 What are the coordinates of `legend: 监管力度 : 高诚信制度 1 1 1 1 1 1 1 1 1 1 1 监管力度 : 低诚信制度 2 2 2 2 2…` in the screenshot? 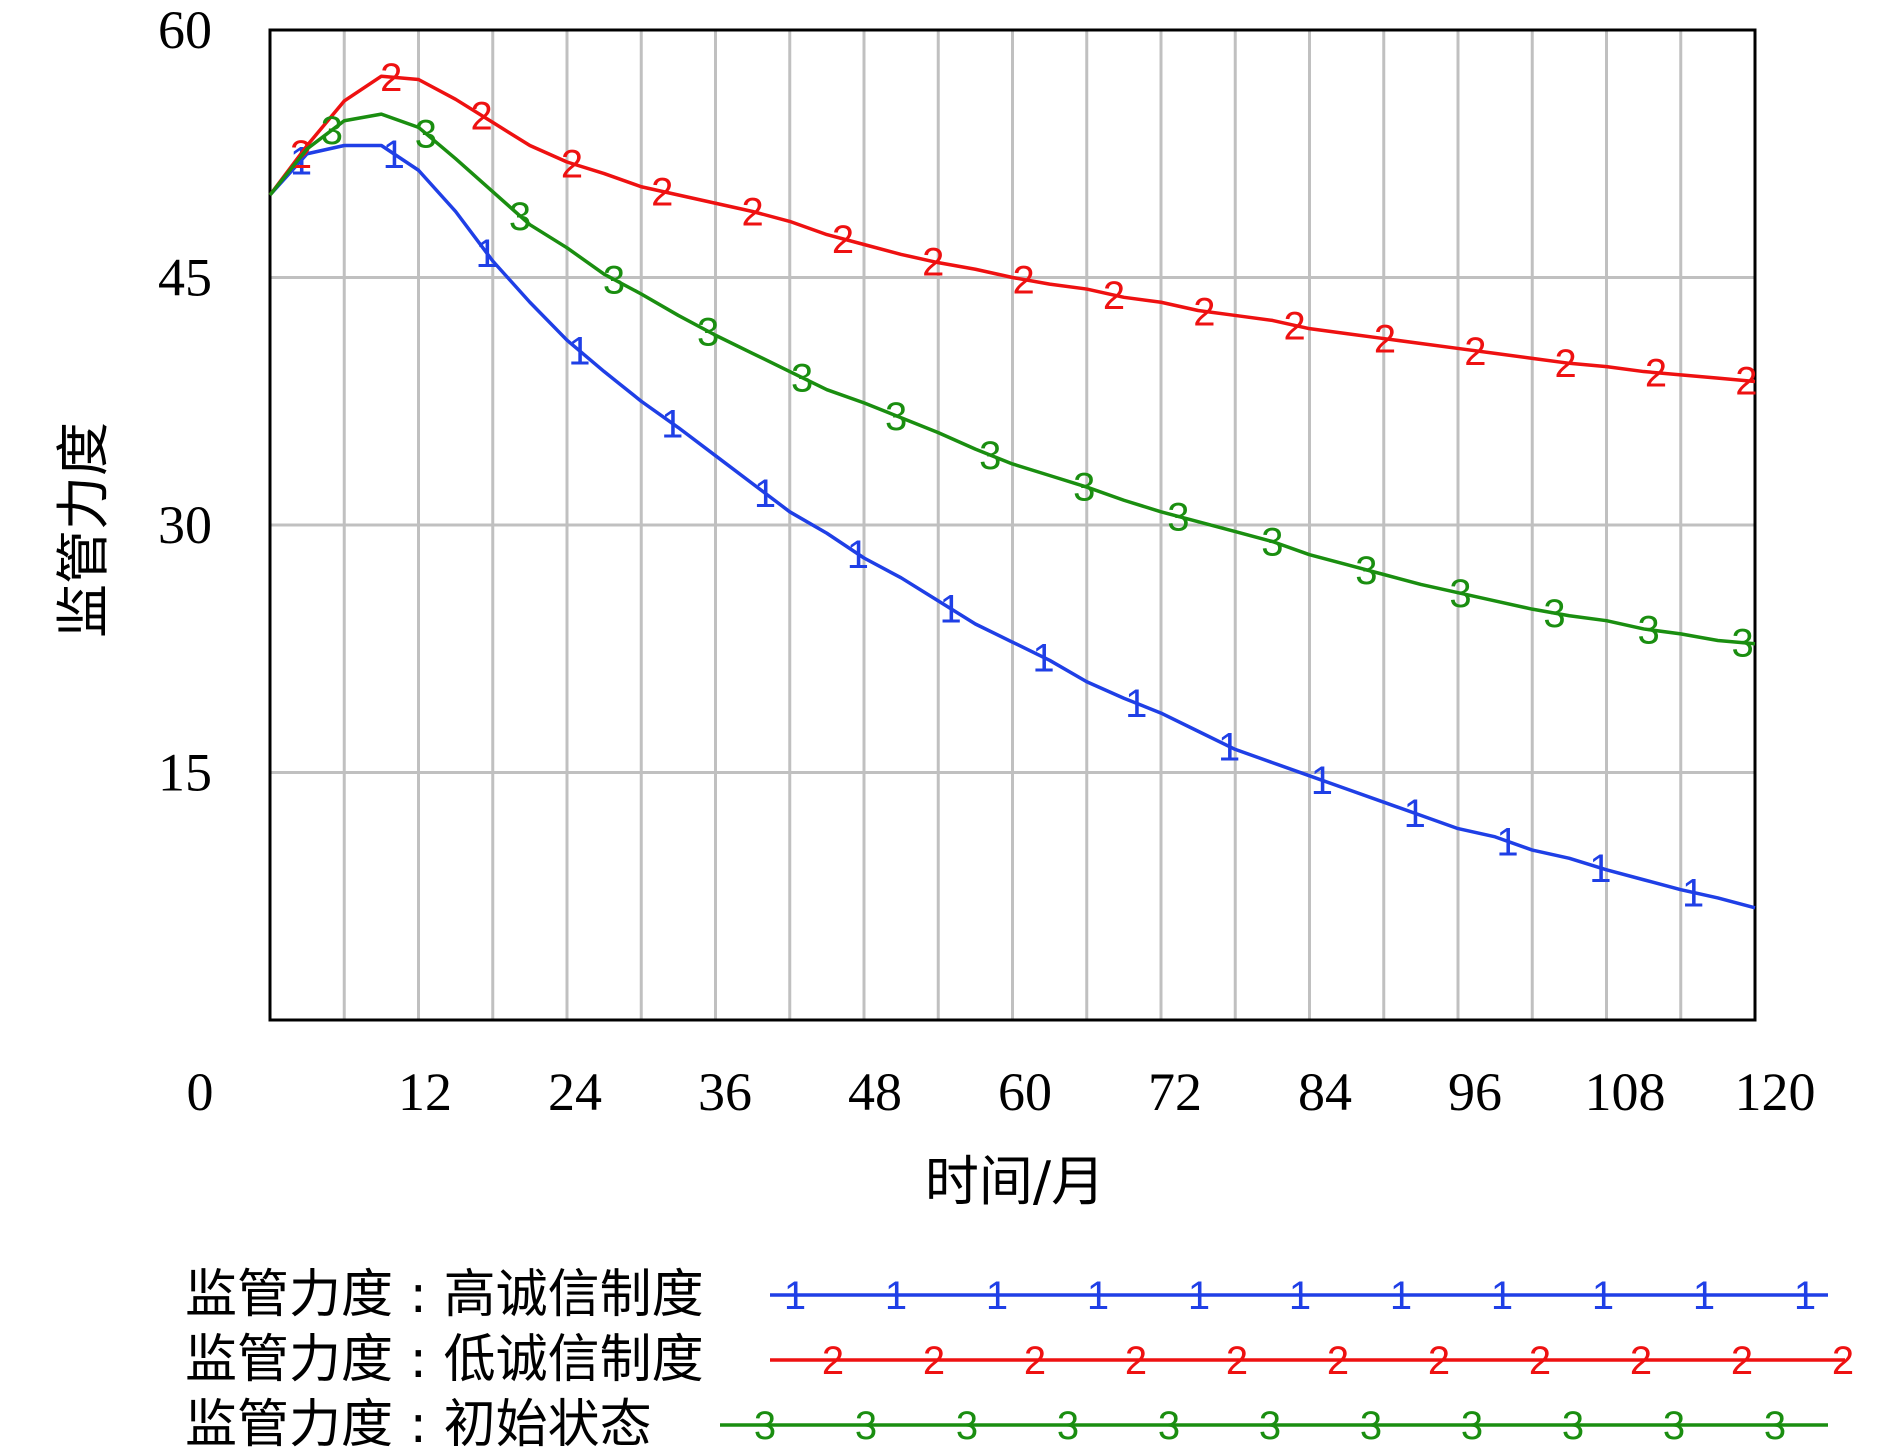 It's located at (1019, 1358).